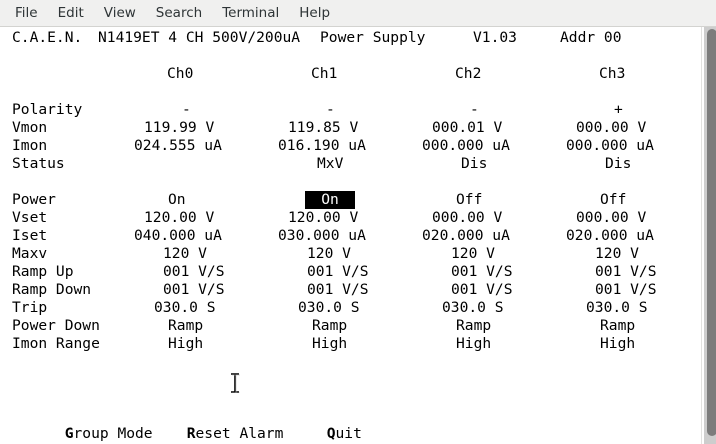 This screenshot has width=716, height=444. Describe the element at coordinates (617, 307) in the screenshot. I see `cell-trip-ch3: 030.0 S` at that location.